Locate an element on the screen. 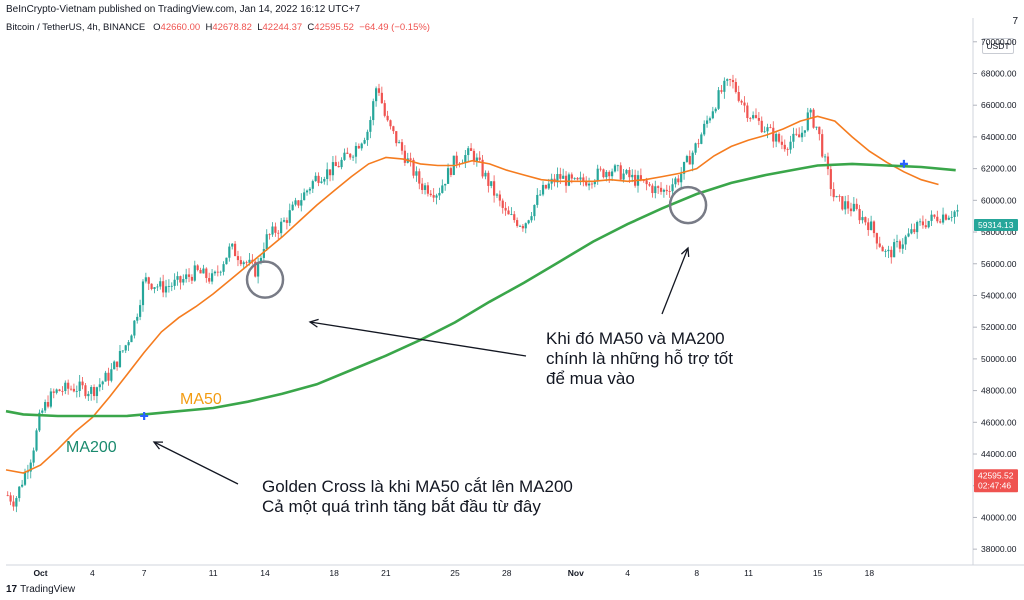 This screenshot has height=600, width=1024. symbol-label: Bitcoin / TetherUS, 4h, BINANCE is located at coordinates (76, 27).